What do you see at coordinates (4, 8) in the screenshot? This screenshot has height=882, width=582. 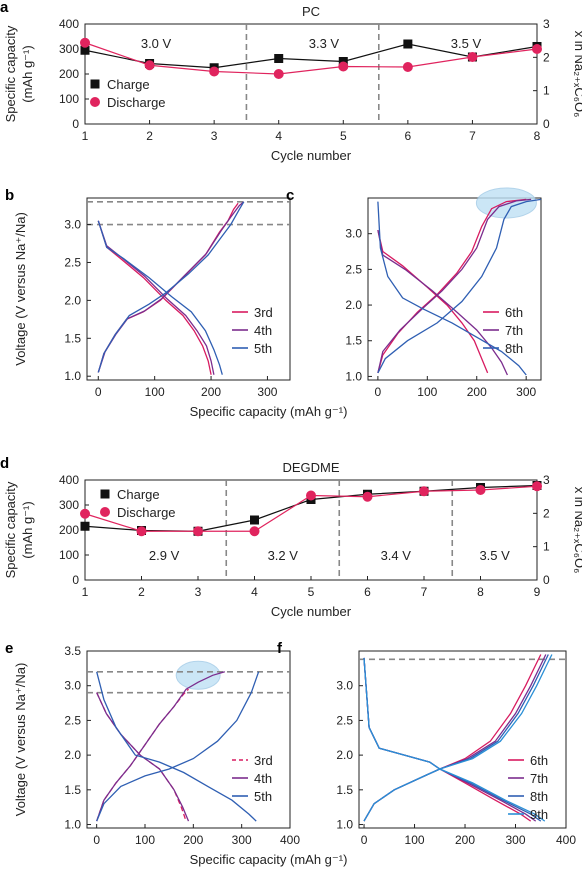 I see `panel-label-a: a` at bounding box center [4, 8].